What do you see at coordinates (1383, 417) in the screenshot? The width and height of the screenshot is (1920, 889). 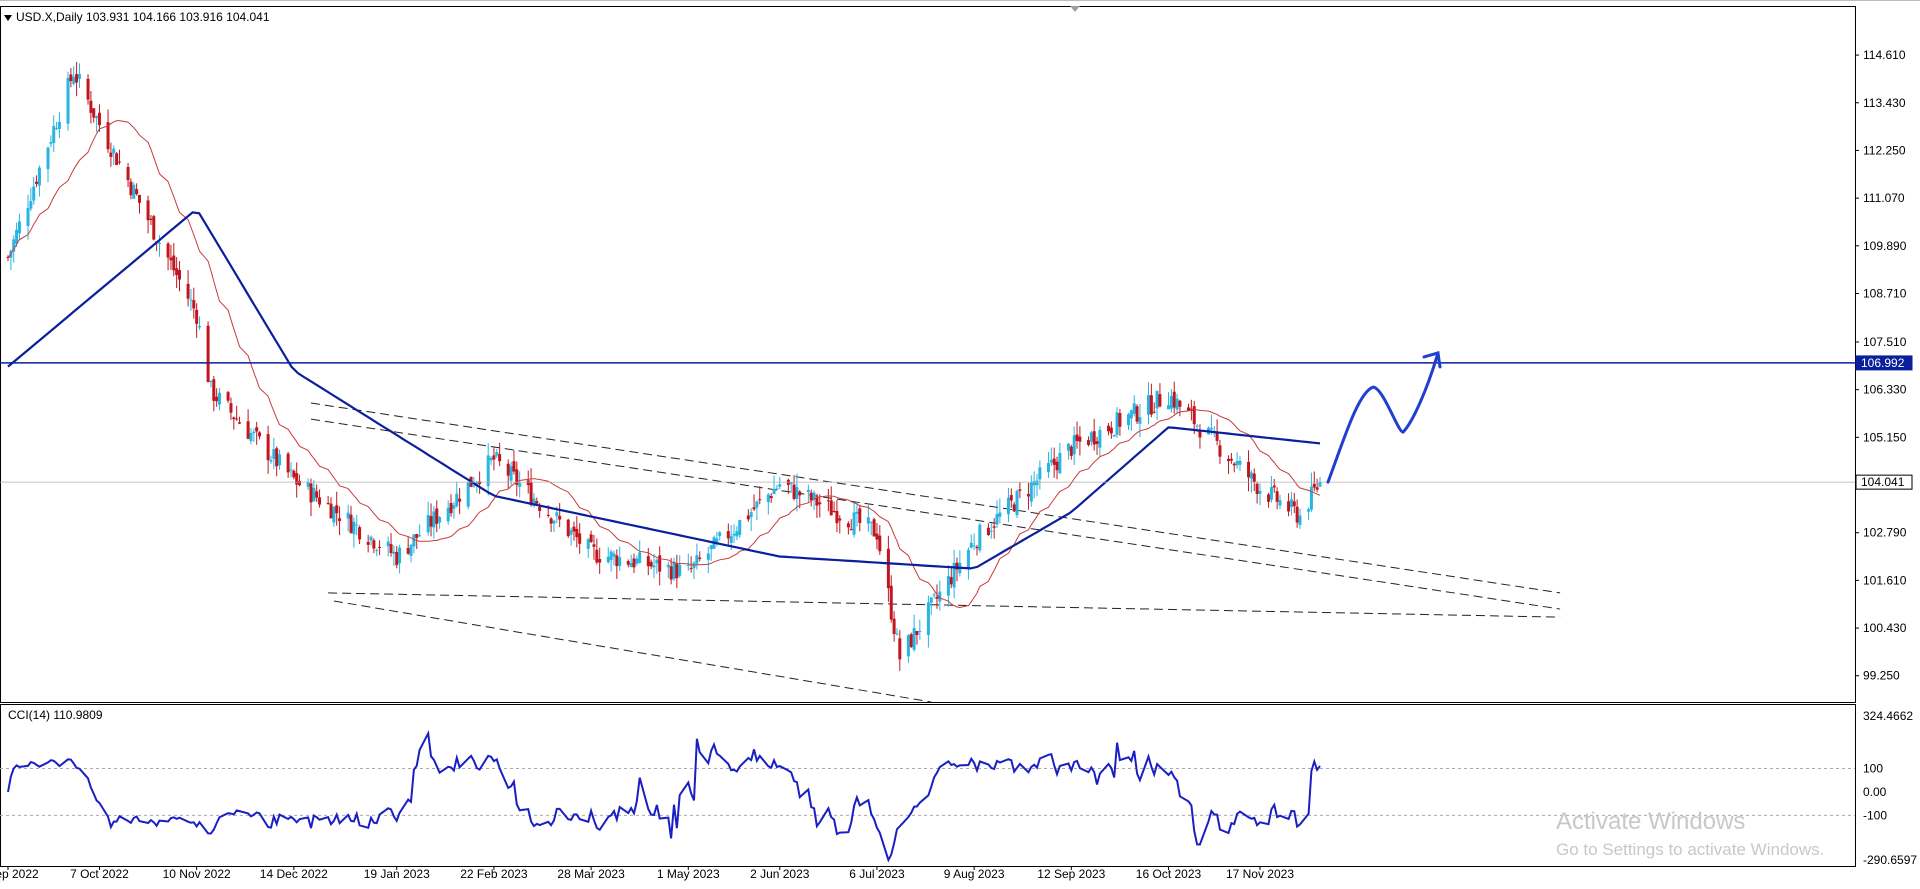 I see `projection-arrow` at bounding box center [1383, 417].